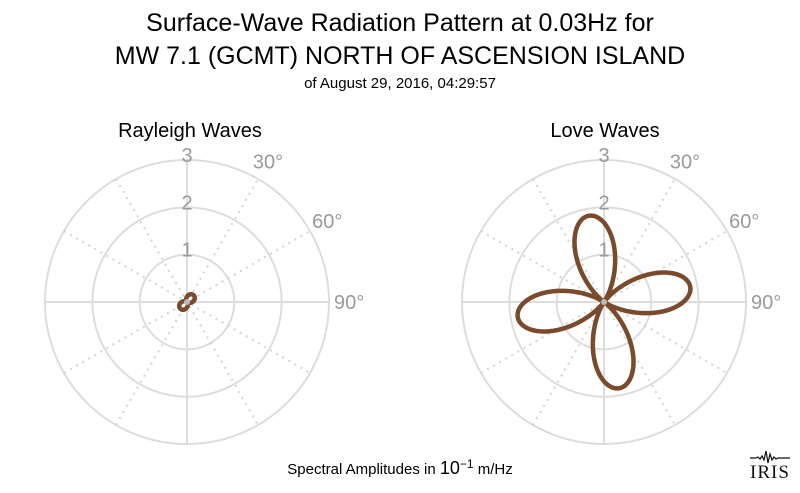 The height and width of the screenshot is (493, 800). I want to click on rayleigh-r-tick-2: 2, so click(186, 203).